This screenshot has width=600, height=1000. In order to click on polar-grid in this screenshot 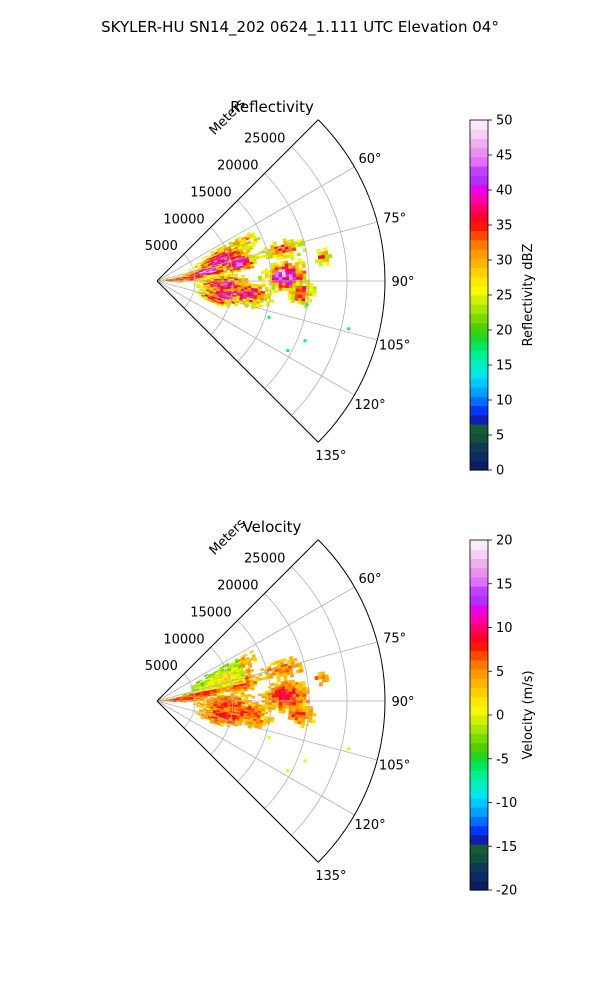, I will do `click(270, 714)`.